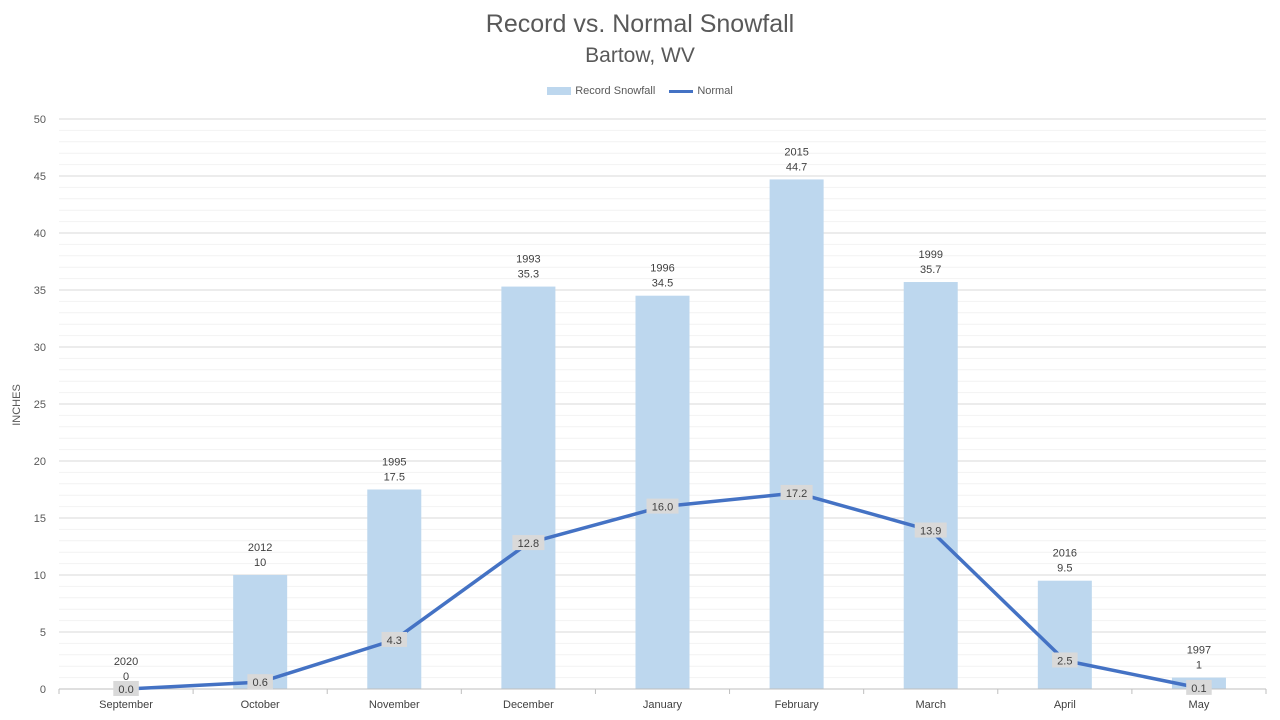  What do you see at coordinates (40, 519) in the screenshot?
I see `y-tick-label: 15` at bounding box center [40, 519].